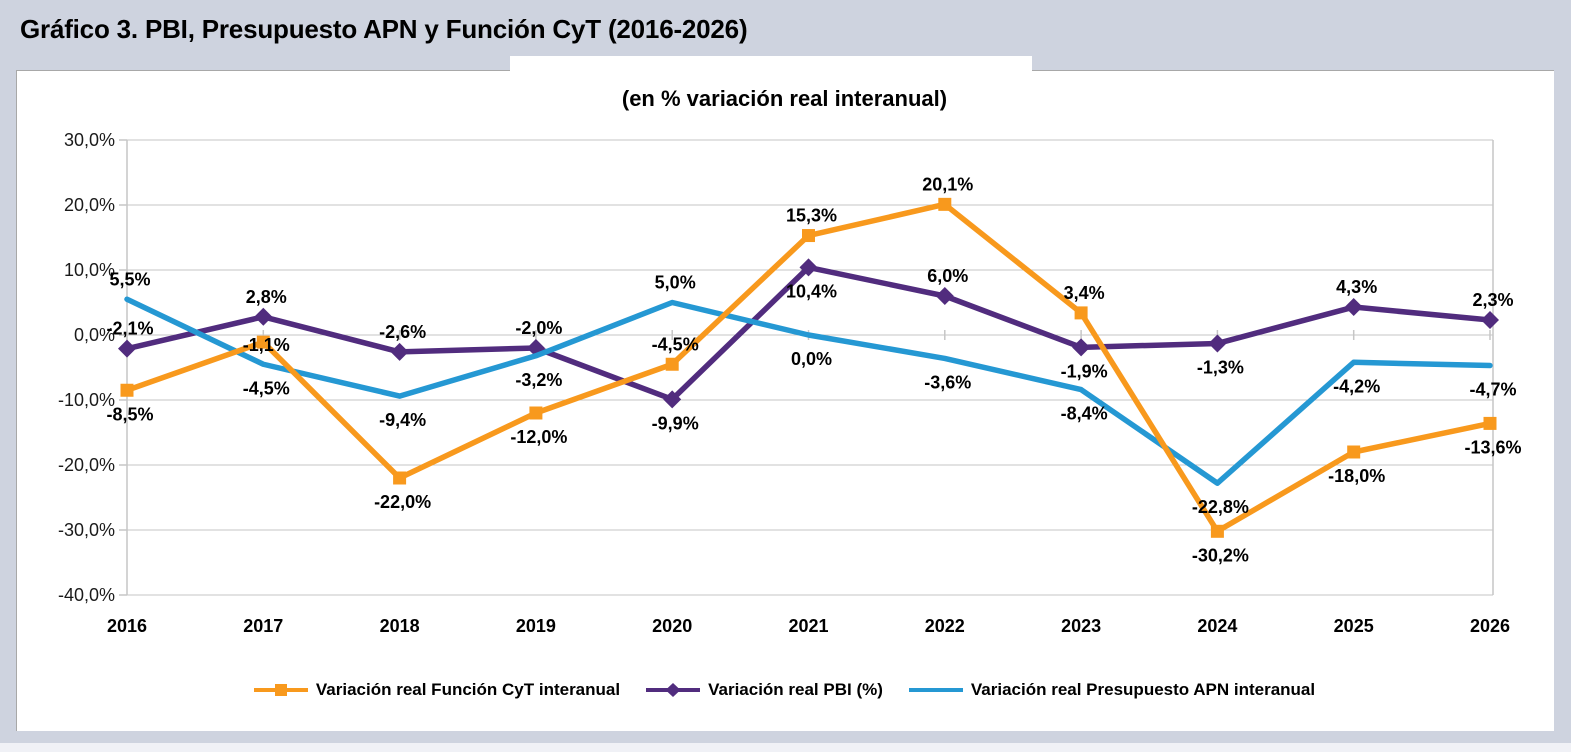 Image resolution: width=1571 pixels, height=752 pixels. Describe the element at coordinates (1490, 626) in the screenshot. I see `x-axis-label: 2026` at that location.